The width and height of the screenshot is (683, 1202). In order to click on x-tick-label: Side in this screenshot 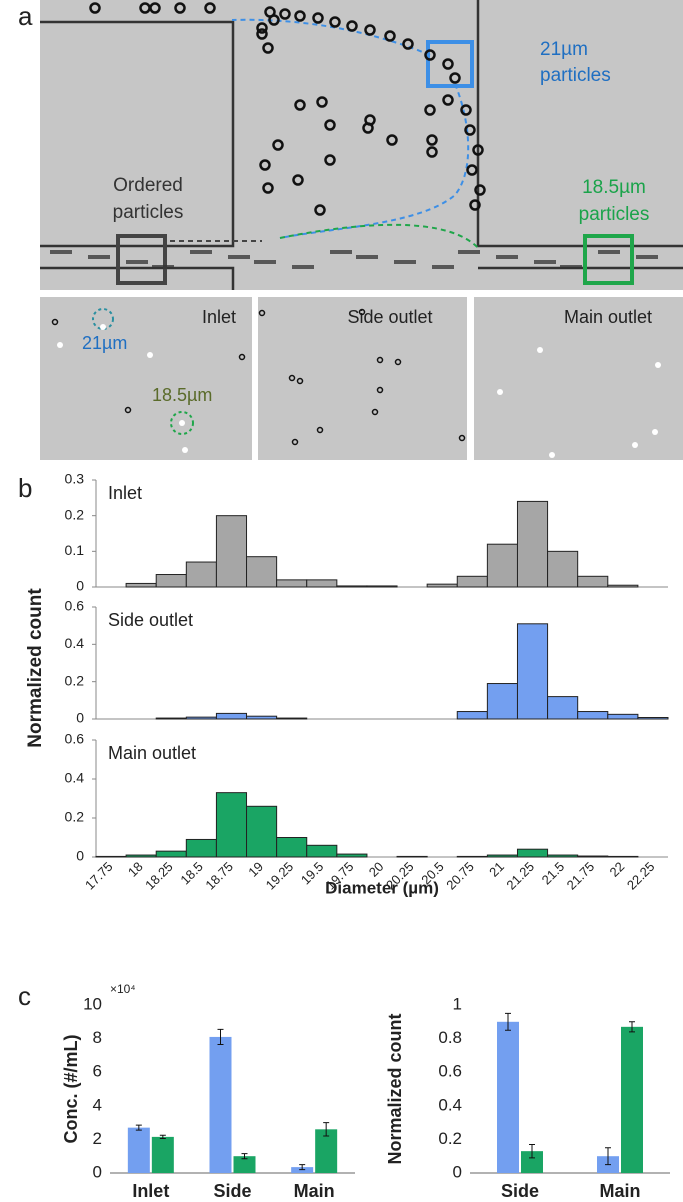, I will do `click(520, 1191)`.